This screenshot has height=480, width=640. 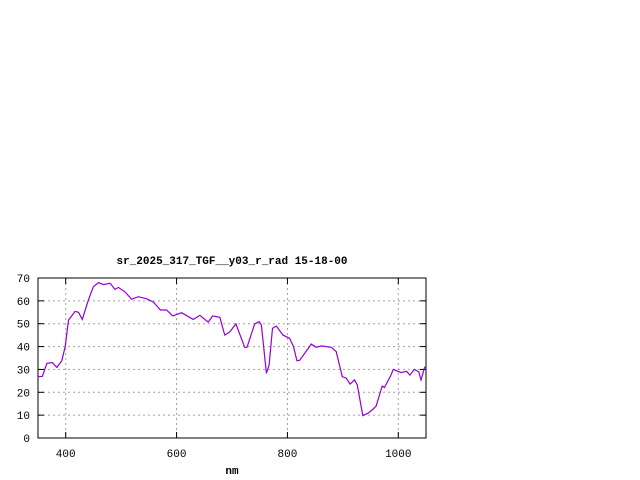 What do you see at coordinates (26, 440) in the screenshot?
I see `y-tick-label: 0` at bounding box center [26, 440].